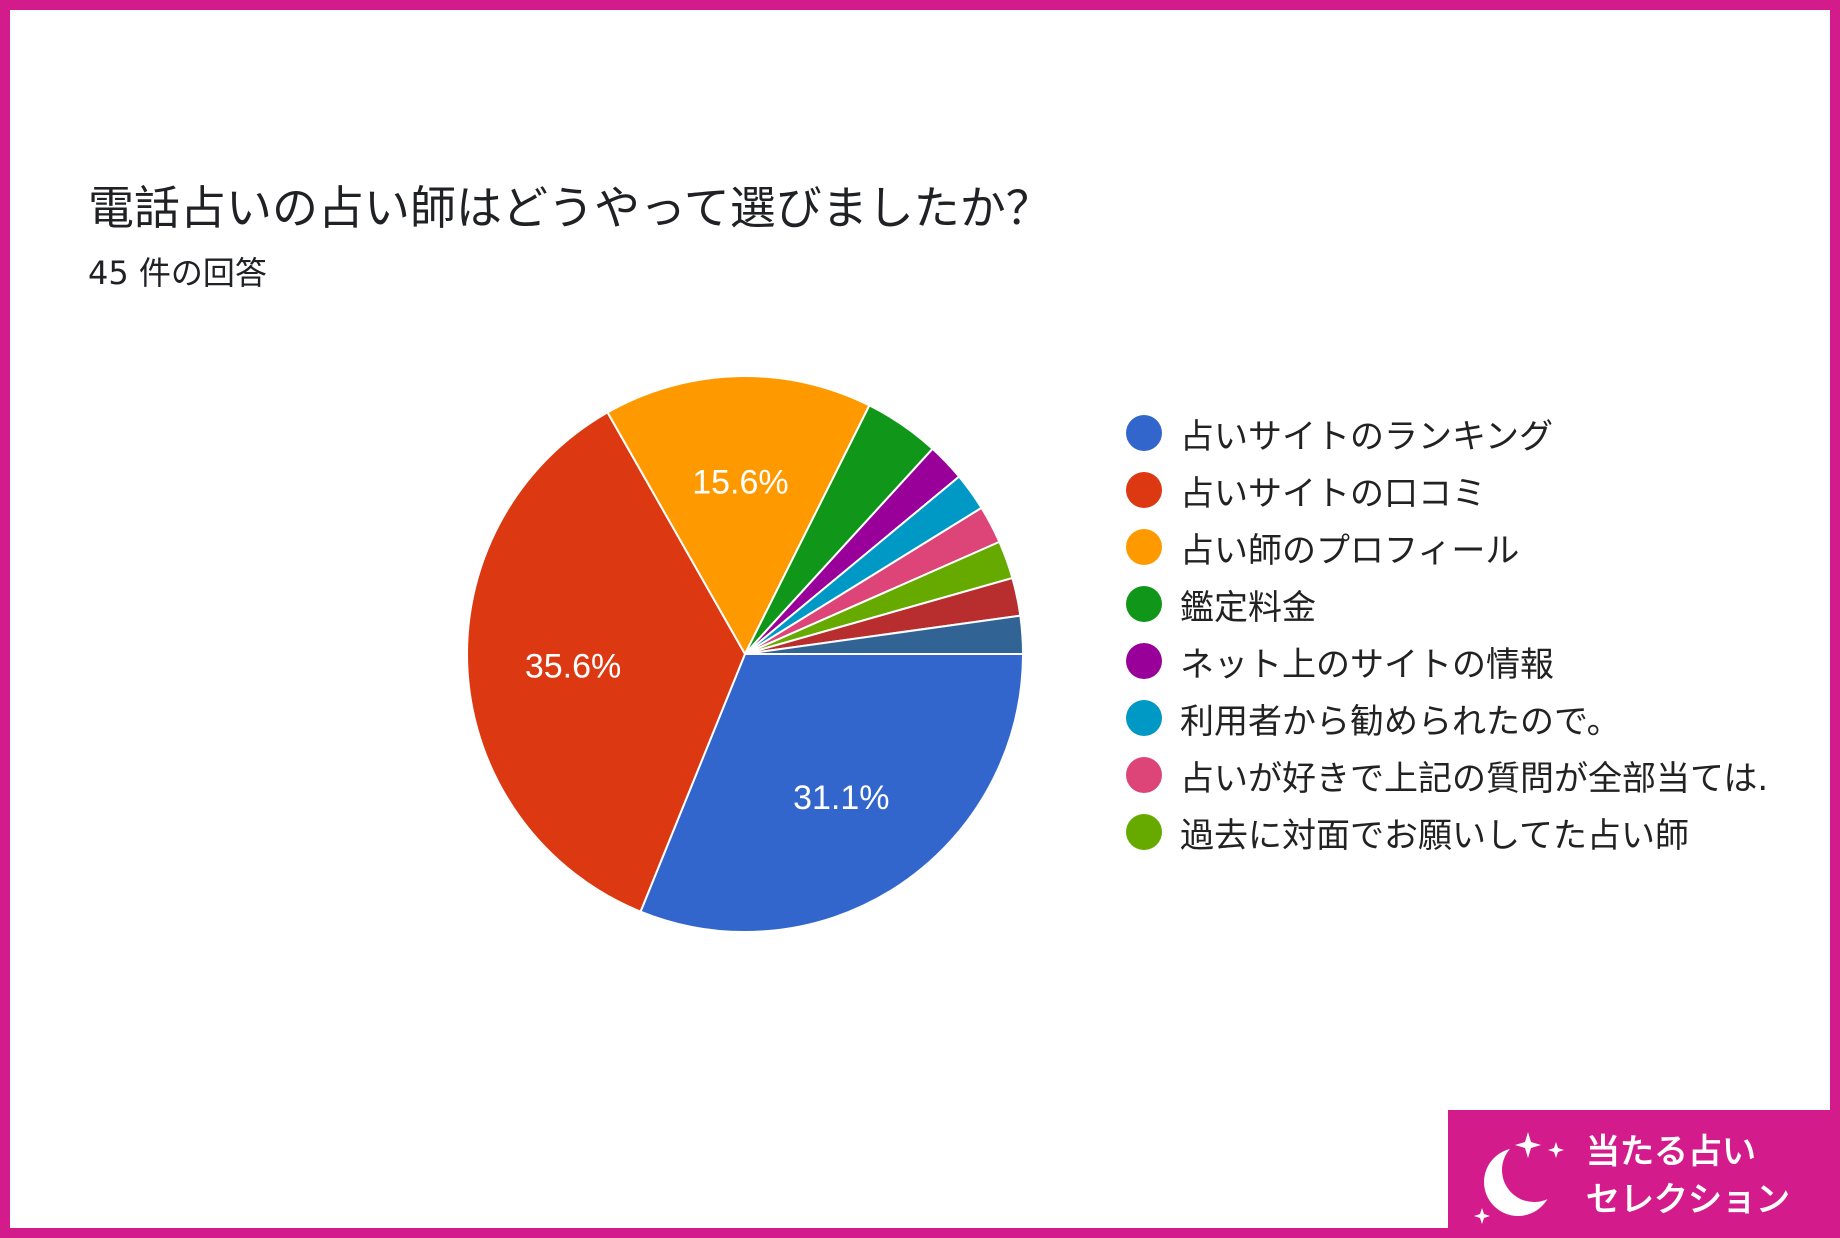  What do you see at coordinates (1400, 721) in the screenshot?
I see `legend-label: 利用者から勧められたので。` at bounding box center [1400, 721].